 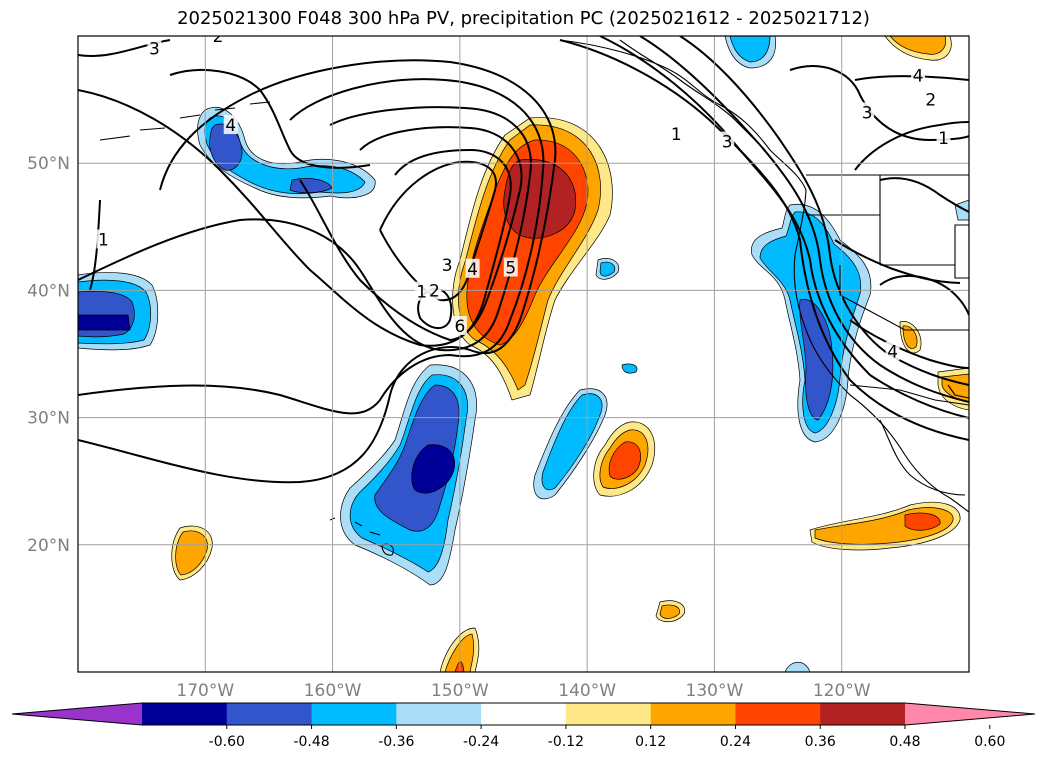 What do you see at coordinates (460, 691) in the screenshot?
I see `lon-tick-label: 150°W` at bounding box center [460, 691].